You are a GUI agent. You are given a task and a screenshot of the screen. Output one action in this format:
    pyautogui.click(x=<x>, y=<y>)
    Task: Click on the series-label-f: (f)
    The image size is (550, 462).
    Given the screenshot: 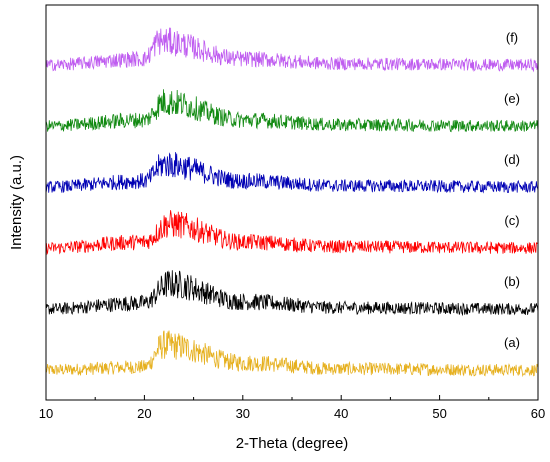 What is the action you would take?
    pyautogui.click(x=512, y=37)
    